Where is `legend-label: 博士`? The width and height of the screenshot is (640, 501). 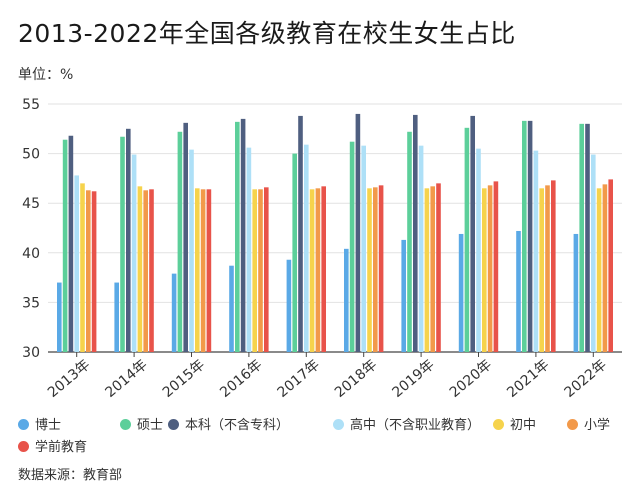
legend-label: 博士 is located at coordinates (48, 425).